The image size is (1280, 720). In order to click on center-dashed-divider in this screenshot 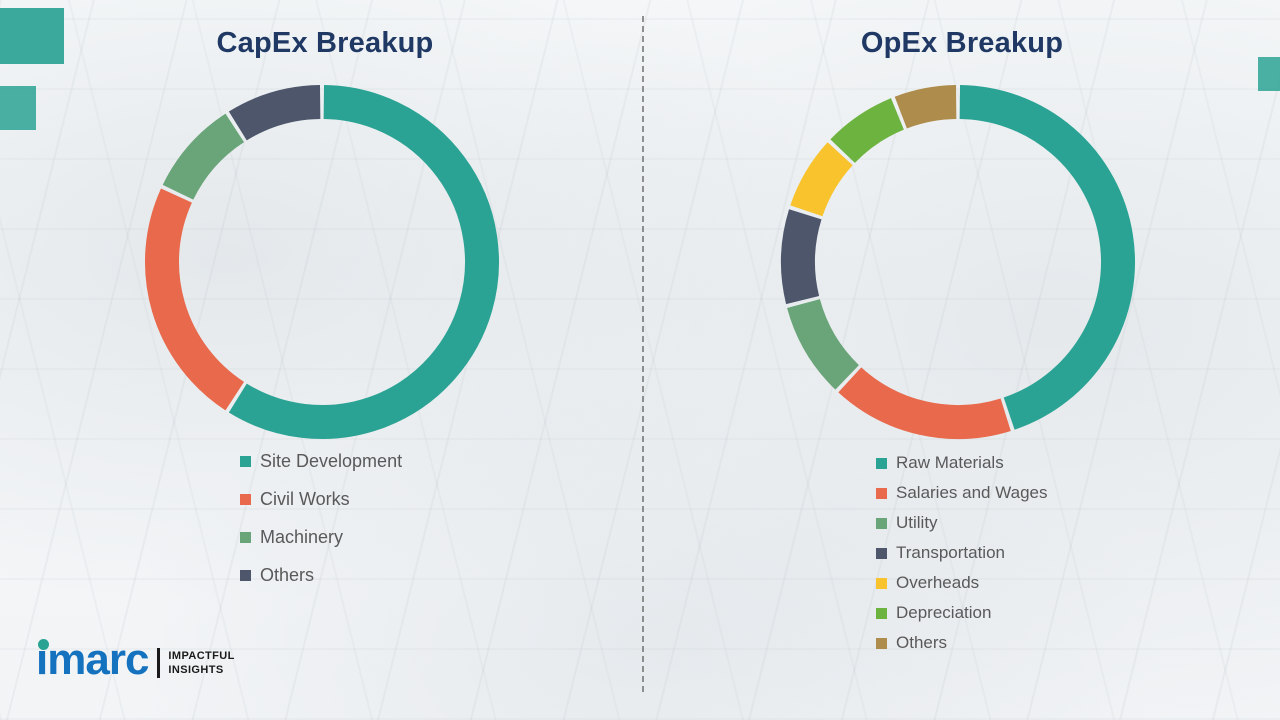, I will do `click(643, 354)`.